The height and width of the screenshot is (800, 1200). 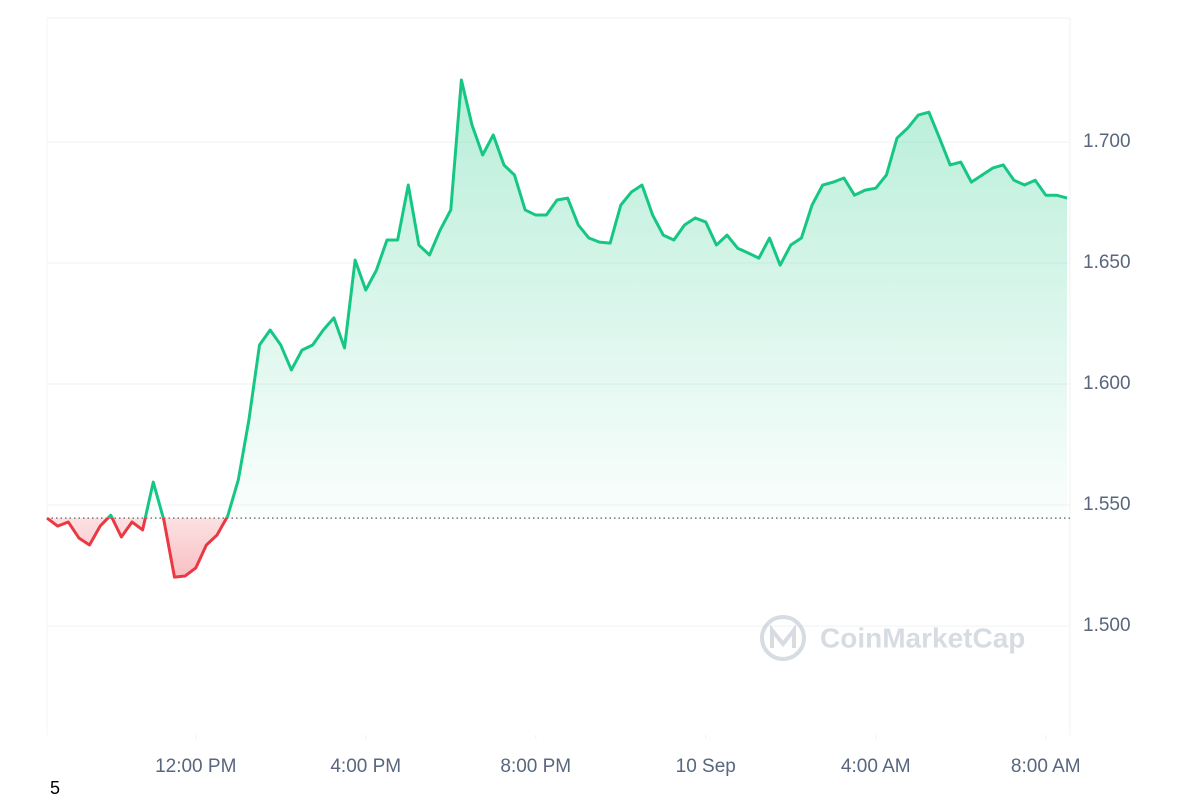 I want to click on watermark-text: CoinMarketCap, so click(x=922, y=637).